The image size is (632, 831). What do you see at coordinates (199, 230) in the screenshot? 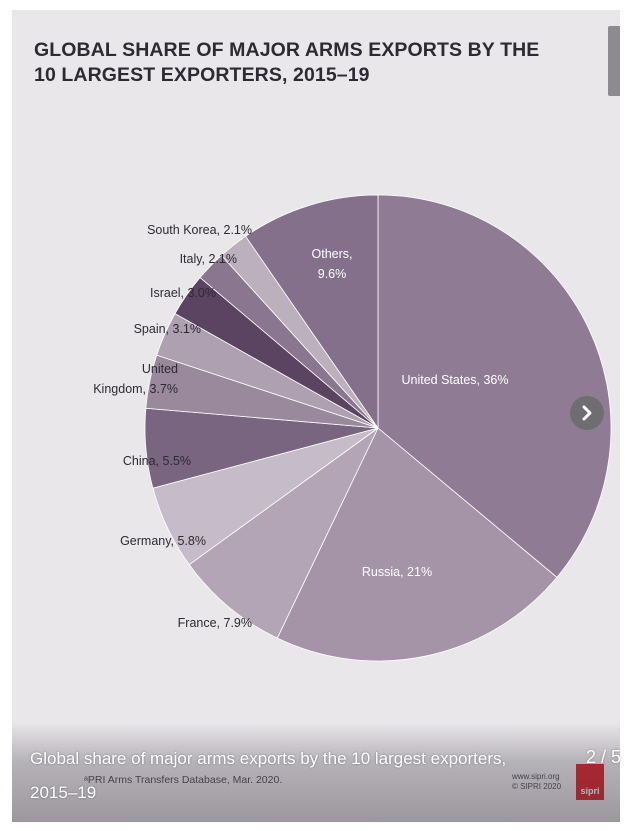
I see `slice-label-south-korea: South Korea, 2.1%` at bounding box center [199, 230].